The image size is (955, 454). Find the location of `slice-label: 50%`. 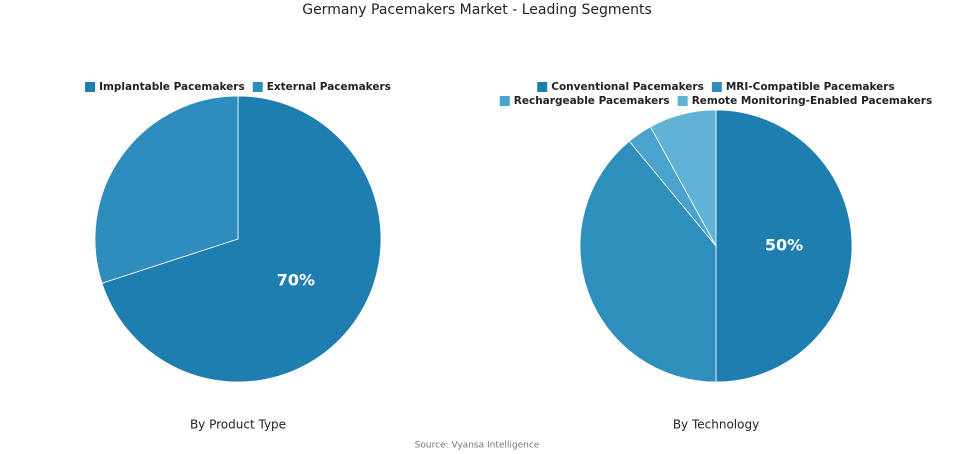

slice-label: 50% is located at coordinates (784, 245).